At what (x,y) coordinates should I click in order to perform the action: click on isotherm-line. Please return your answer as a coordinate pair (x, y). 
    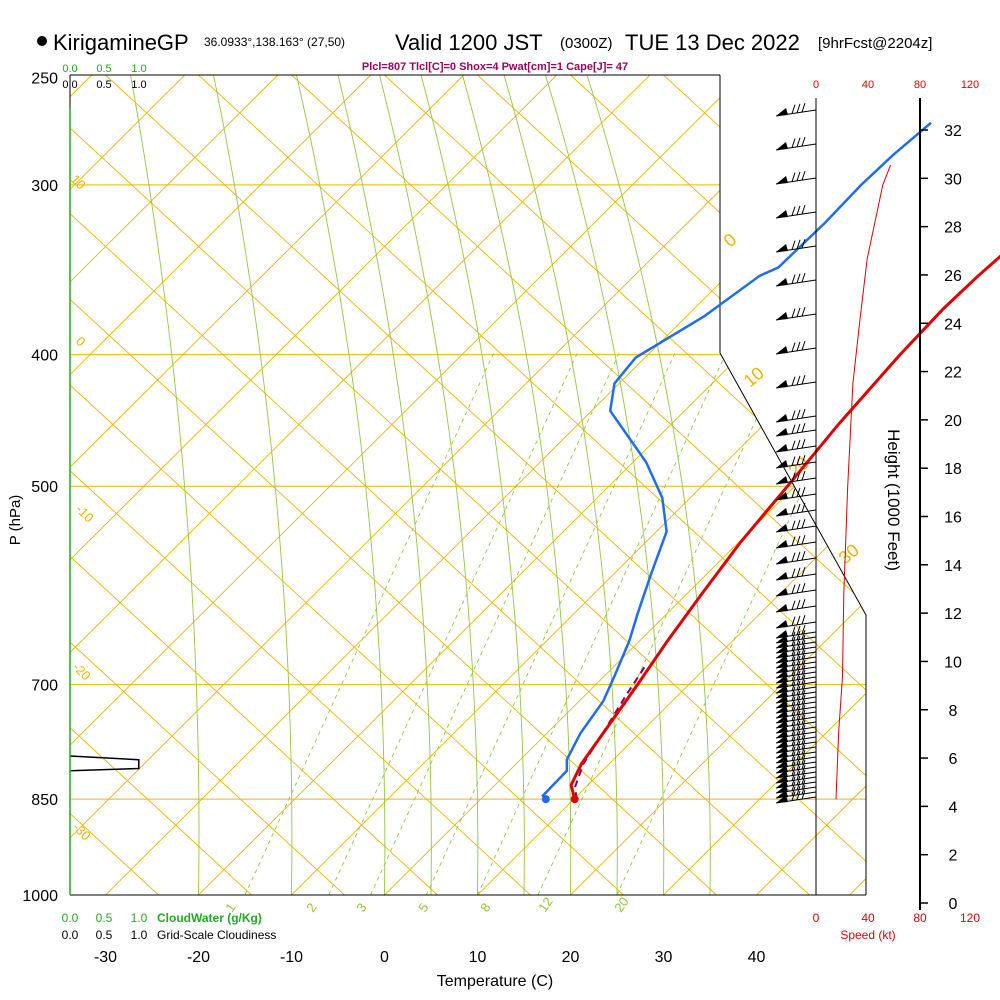
    Looking at the image, I should click on (971, 485).